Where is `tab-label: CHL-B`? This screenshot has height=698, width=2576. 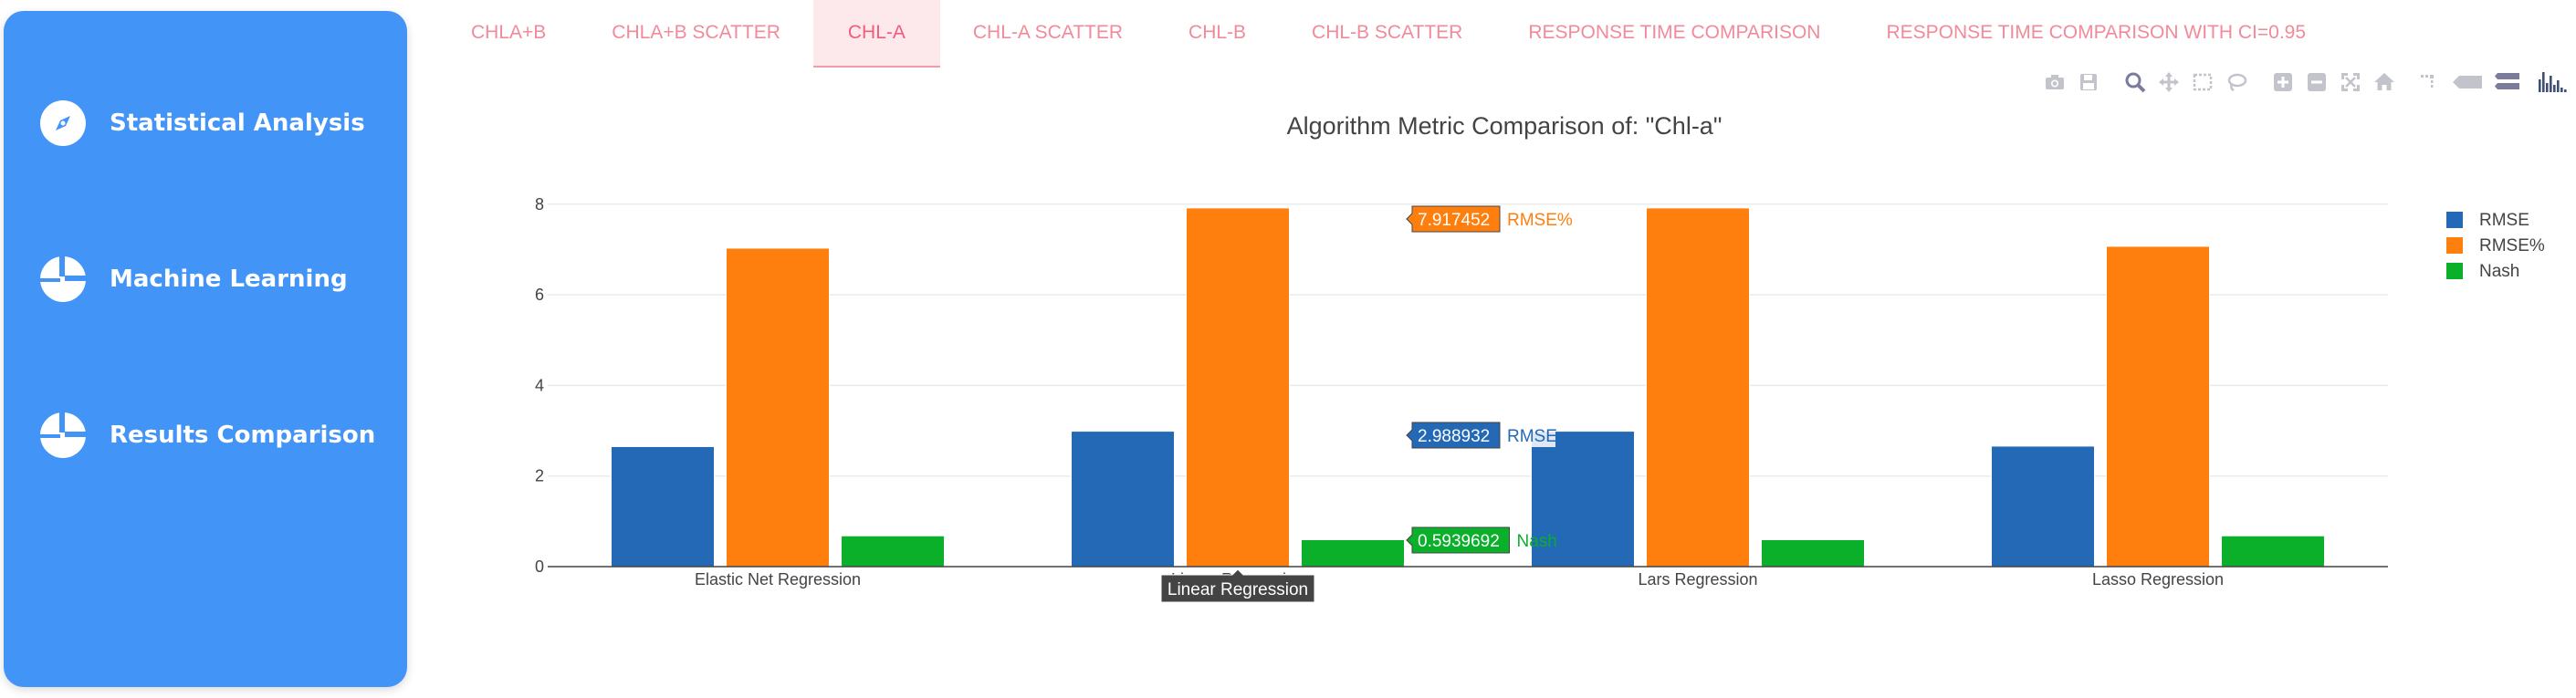 tab-label: CHL-B is located at coordinates (1218, 32).